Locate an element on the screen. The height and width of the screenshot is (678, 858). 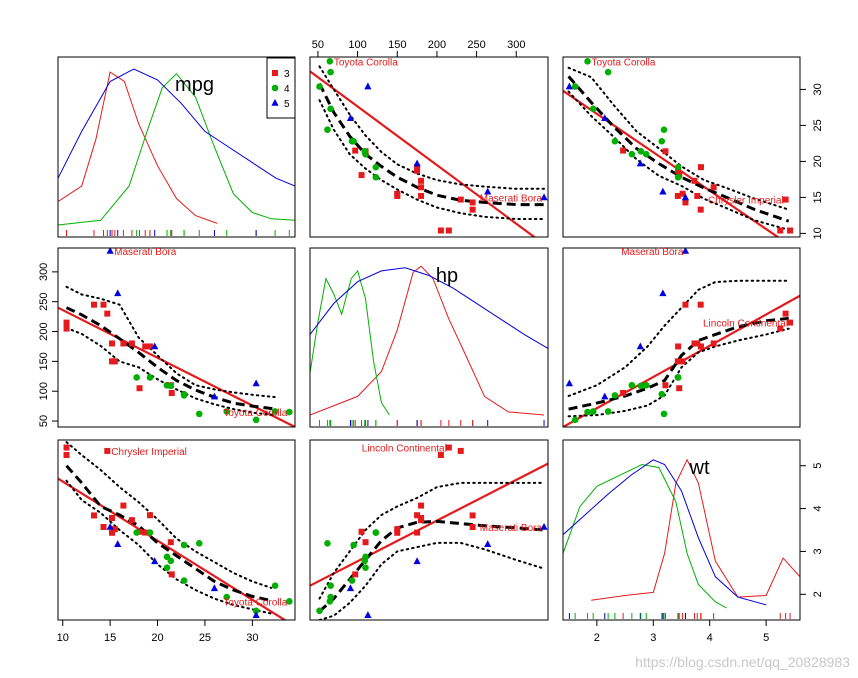
tick-label: 4 is located at coordinates (818, 509).